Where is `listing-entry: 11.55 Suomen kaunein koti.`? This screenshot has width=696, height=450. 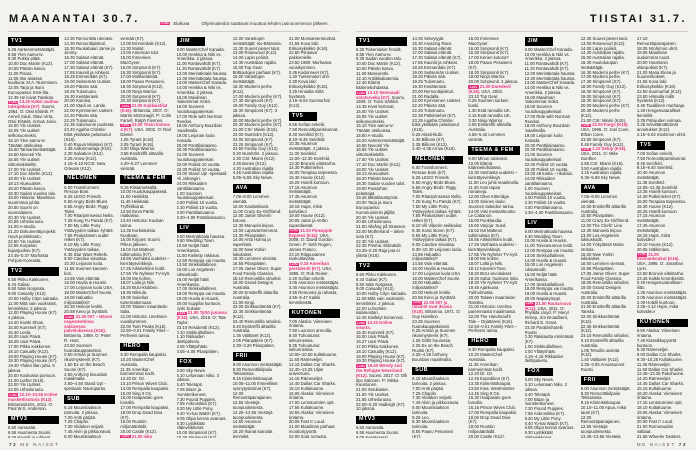 listing-entry: 11.55 Suomen kaunein koti. is located at coordinates (86, 271).